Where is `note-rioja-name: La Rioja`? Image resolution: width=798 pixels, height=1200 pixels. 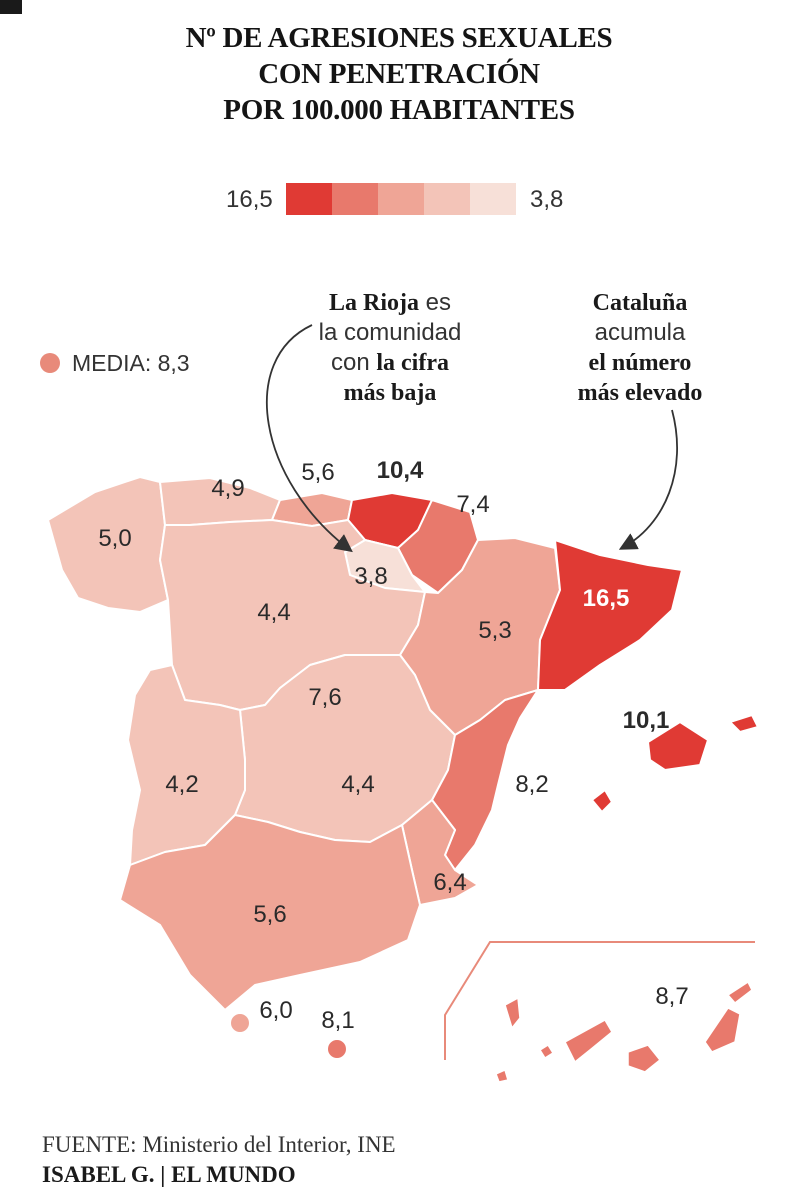 note-rioja-name: La Rioja is located at coordinates (373, 303).